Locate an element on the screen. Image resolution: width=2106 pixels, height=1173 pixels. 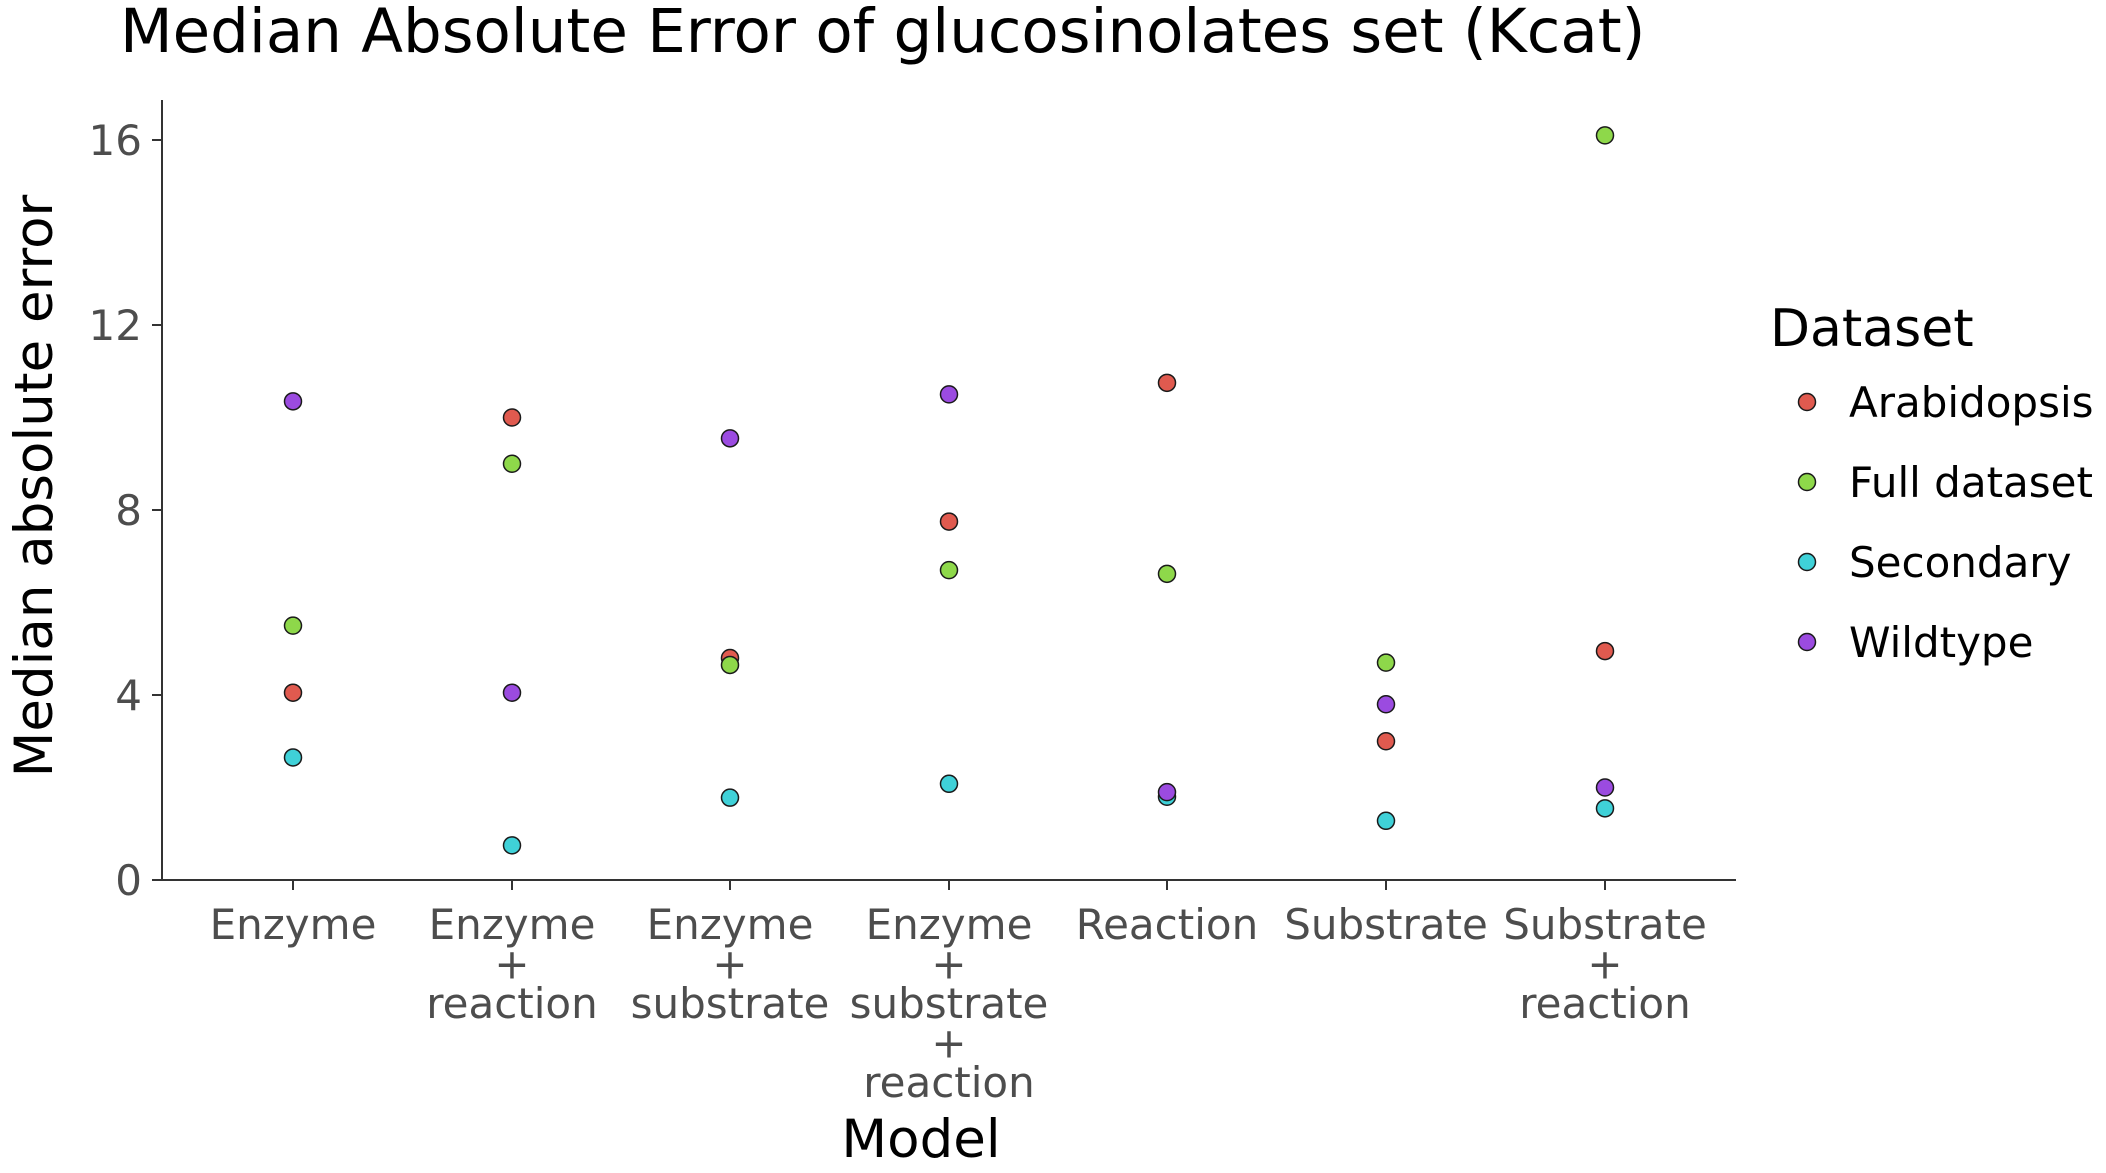
y-tick-label: 0 is located at coordinates (128, 880).